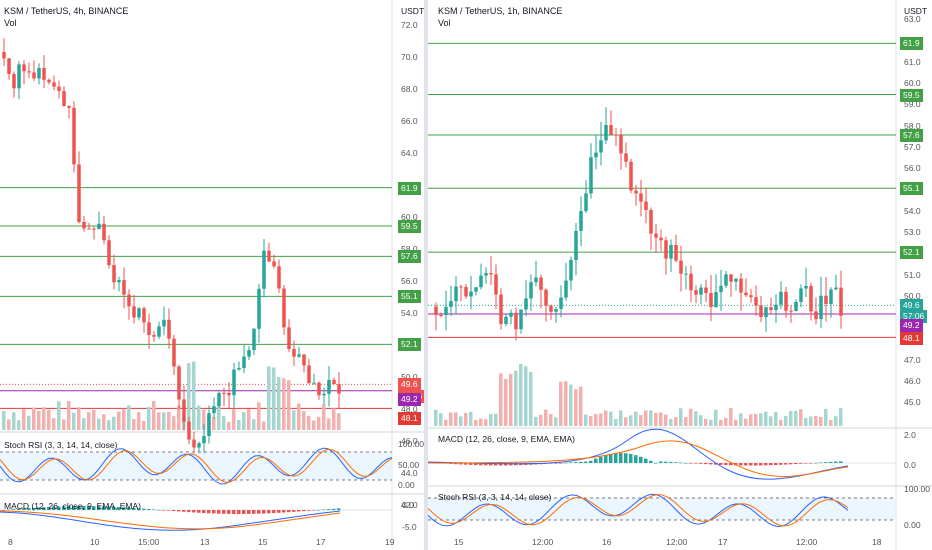  What do you see at coordinates (677, 542) in the screenshot?
I see `time-axis-label: 12:00` at bounding box center [677, 542].